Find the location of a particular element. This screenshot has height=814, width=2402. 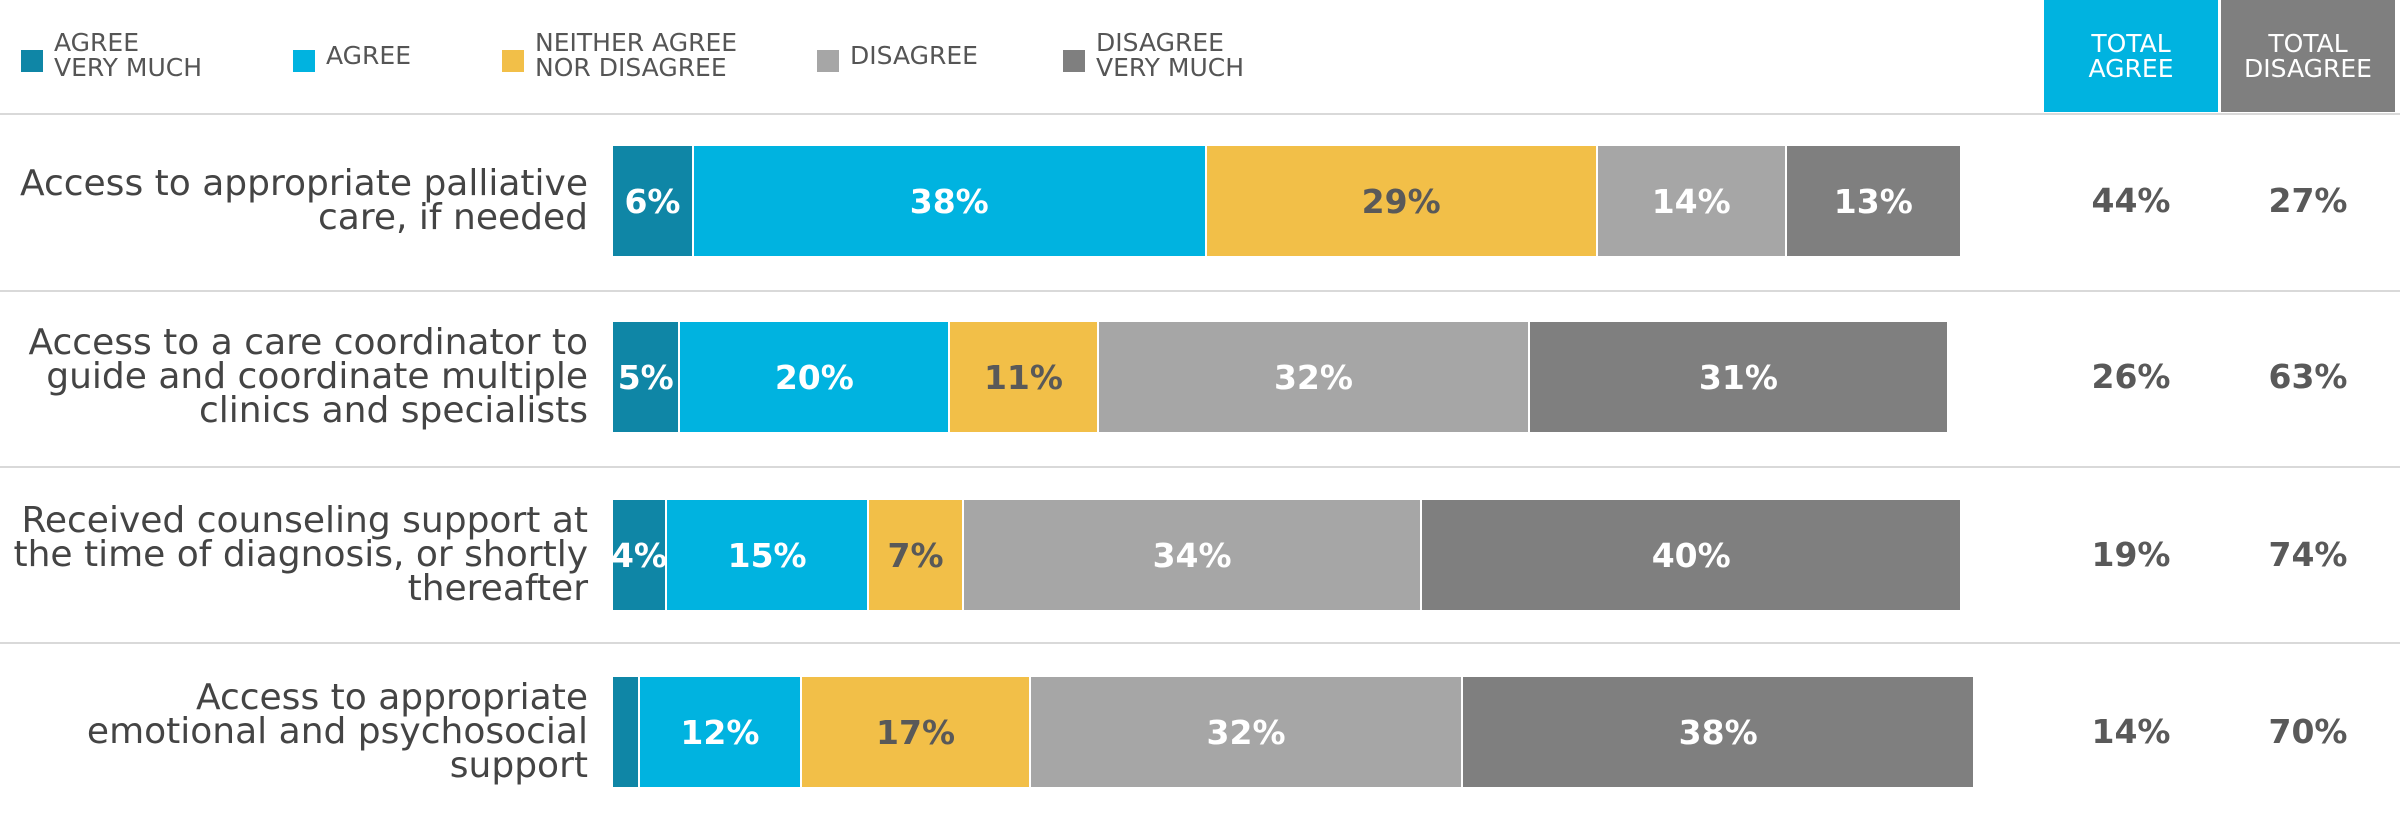

total-value: 27% is located at coordinates (2308, 200).